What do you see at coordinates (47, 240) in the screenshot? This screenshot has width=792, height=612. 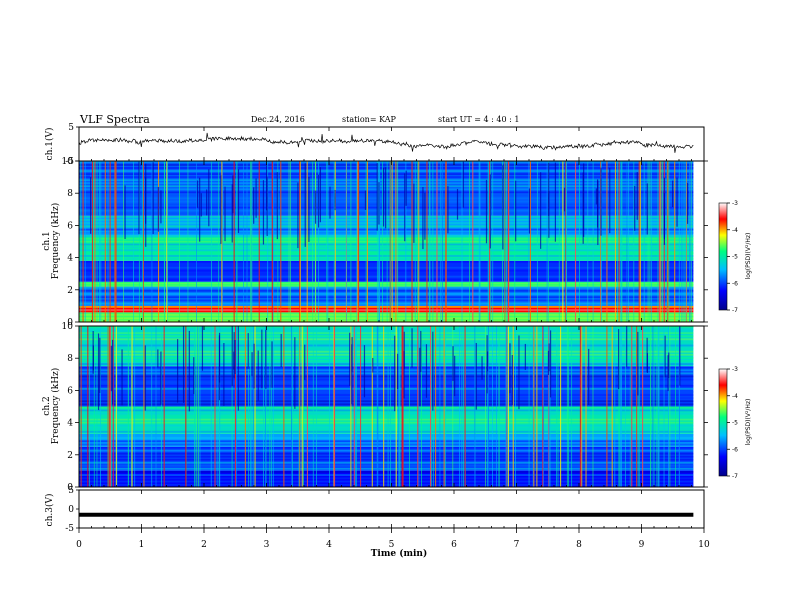 I see `ch1-spec-channel-label: ch.1` at bounding box center [47, 240].